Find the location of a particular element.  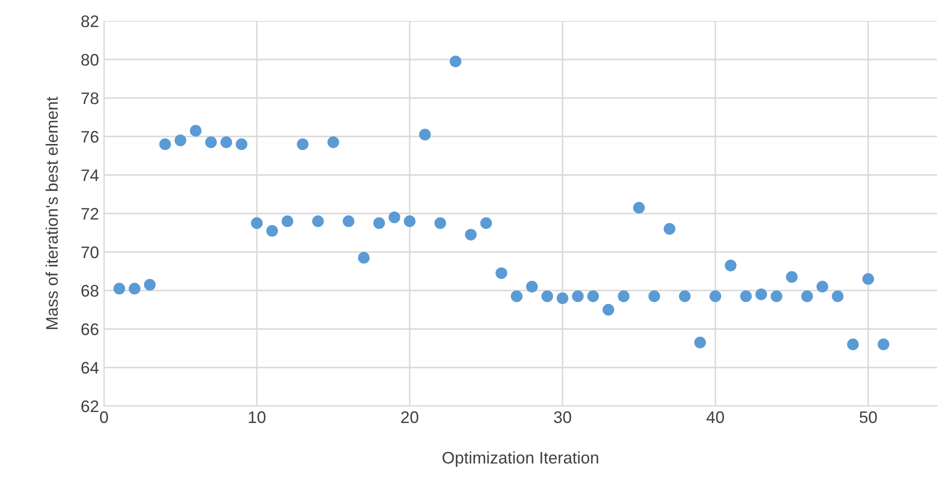

x-tick-label: 30 is located at coordinates (563, 417).